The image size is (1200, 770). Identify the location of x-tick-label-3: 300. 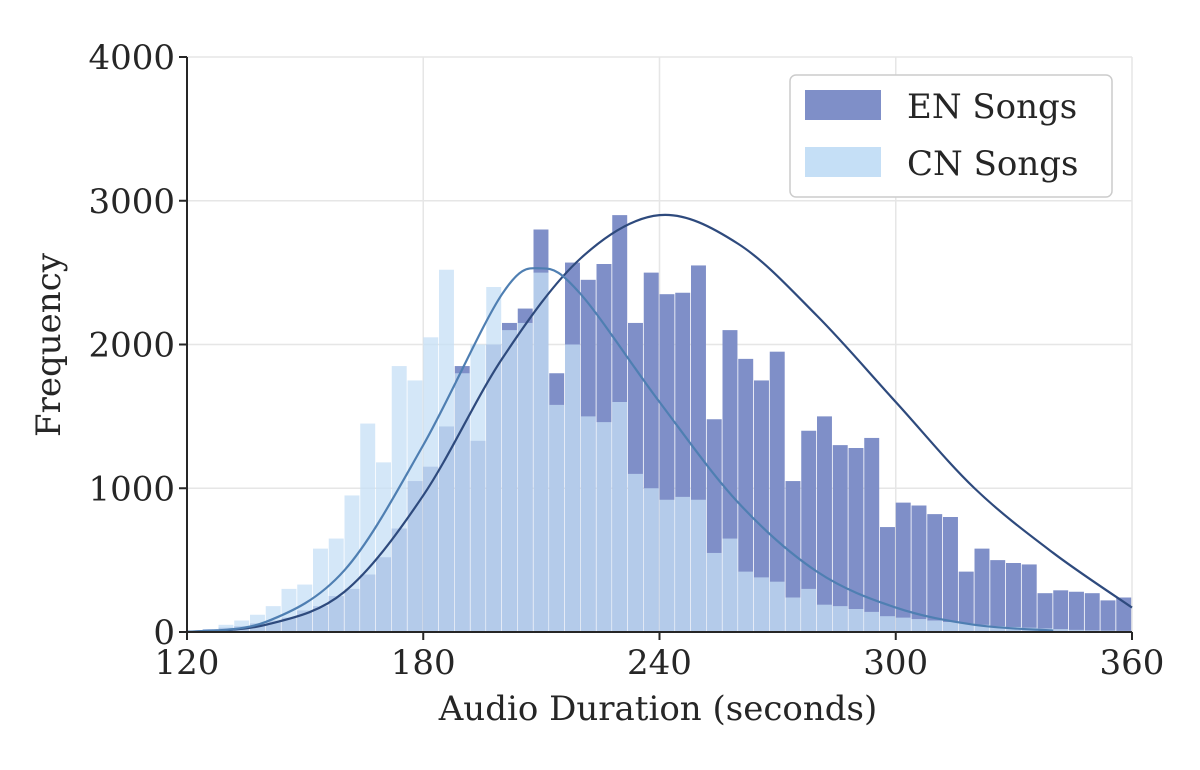
(895, 663).